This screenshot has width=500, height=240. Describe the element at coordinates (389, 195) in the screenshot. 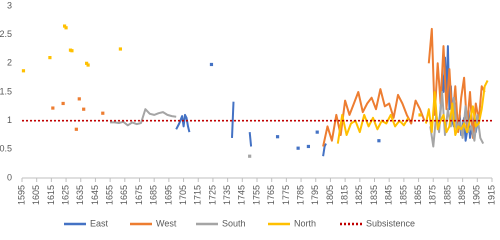

I see `x-tick-label: 1845` at that location.